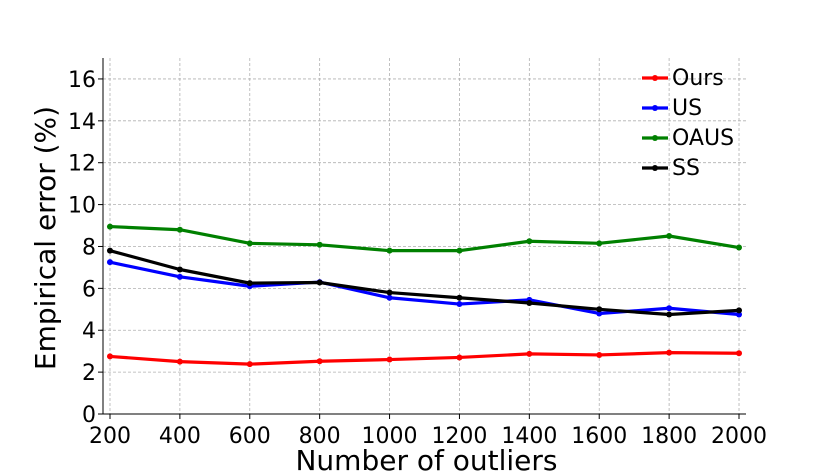 The height and width of the screenshot is (475, 830). Describe the element at coordinates (89, 289) in the screenshot. I see `y-tick-label: 6` at that location.